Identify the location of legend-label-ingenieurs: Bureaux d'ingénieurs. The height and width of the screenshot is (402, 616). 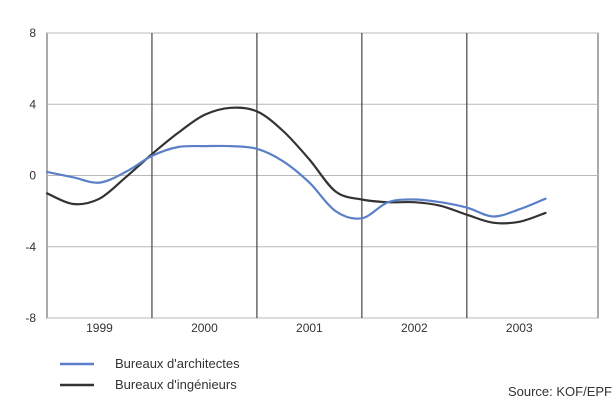
(176, 384).